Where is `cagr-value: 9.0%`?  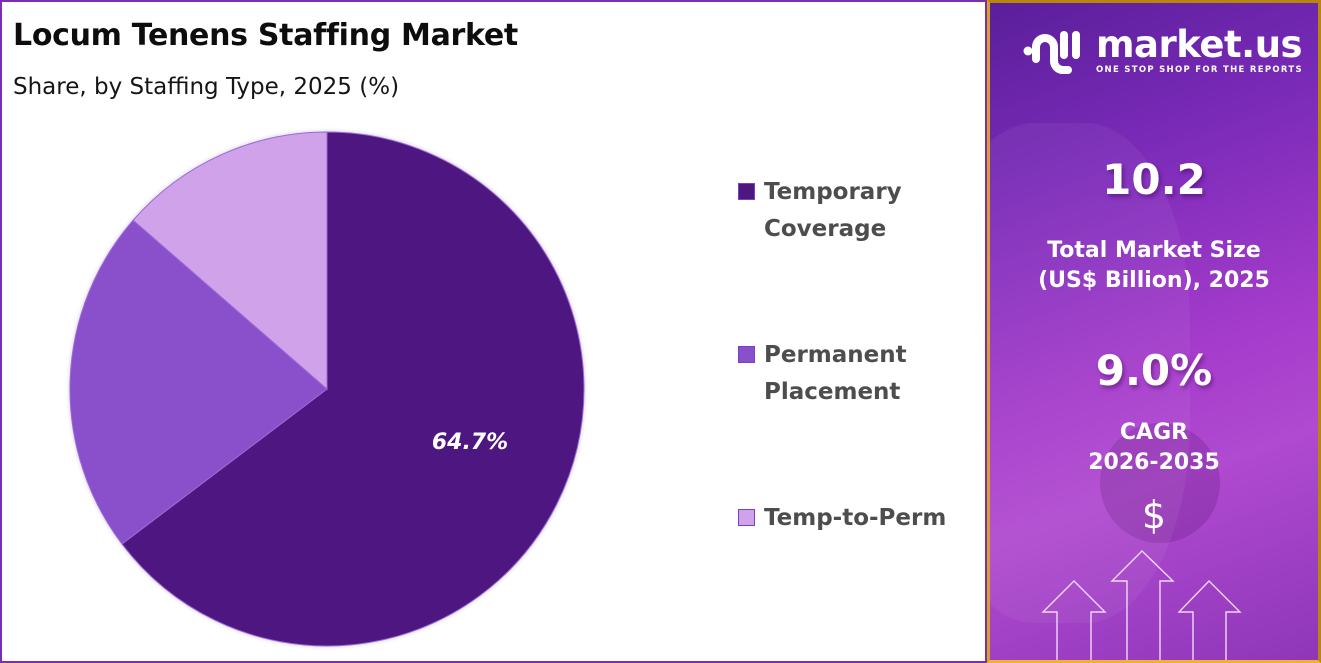
cagr-value: 9.0% is located at coordinates (1154, 370).